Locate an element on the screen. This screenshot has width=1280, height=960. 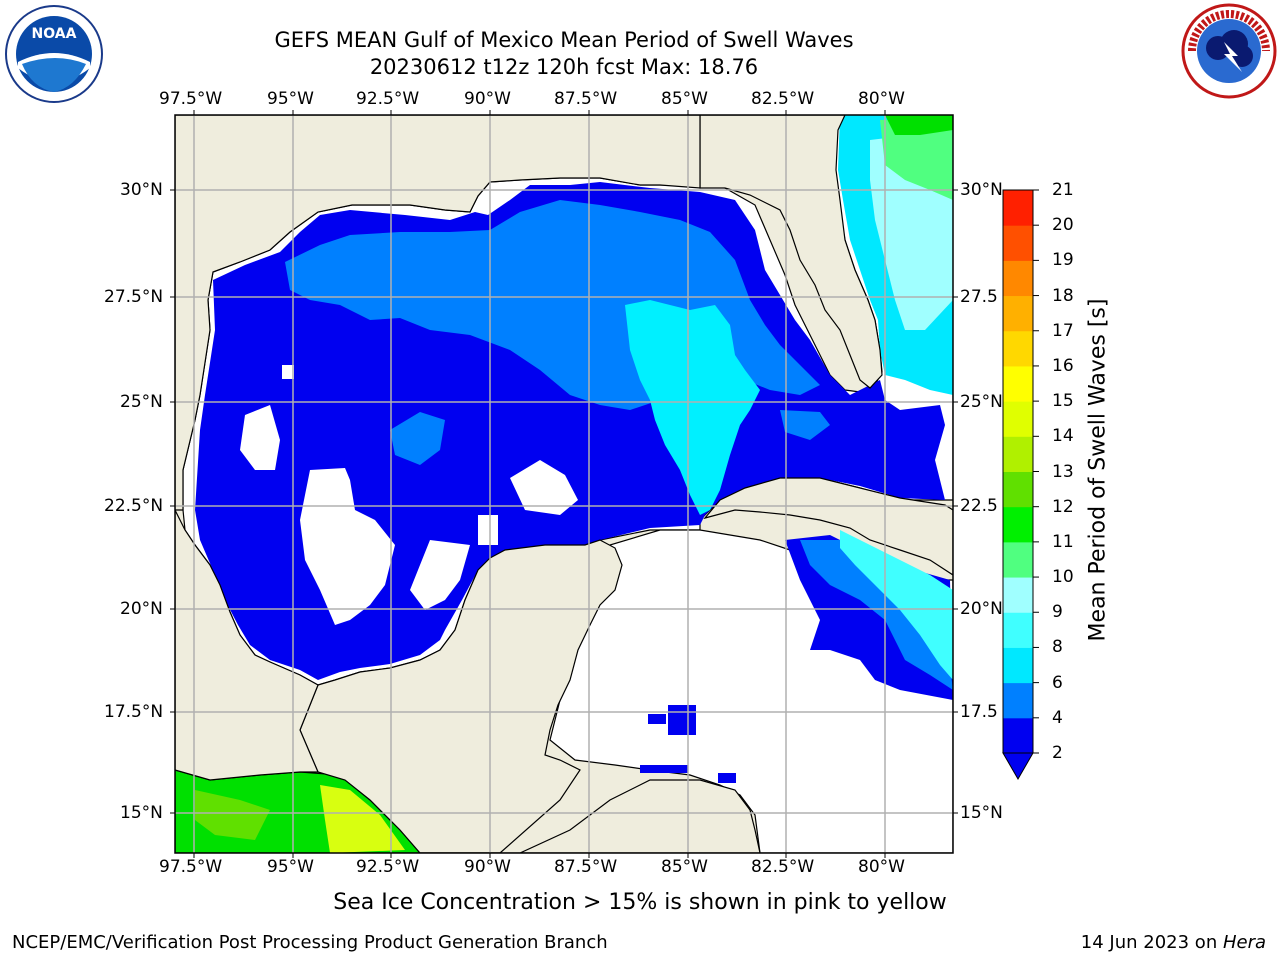
lat-label-right: 27.5 is located at coordinates (979, 297).